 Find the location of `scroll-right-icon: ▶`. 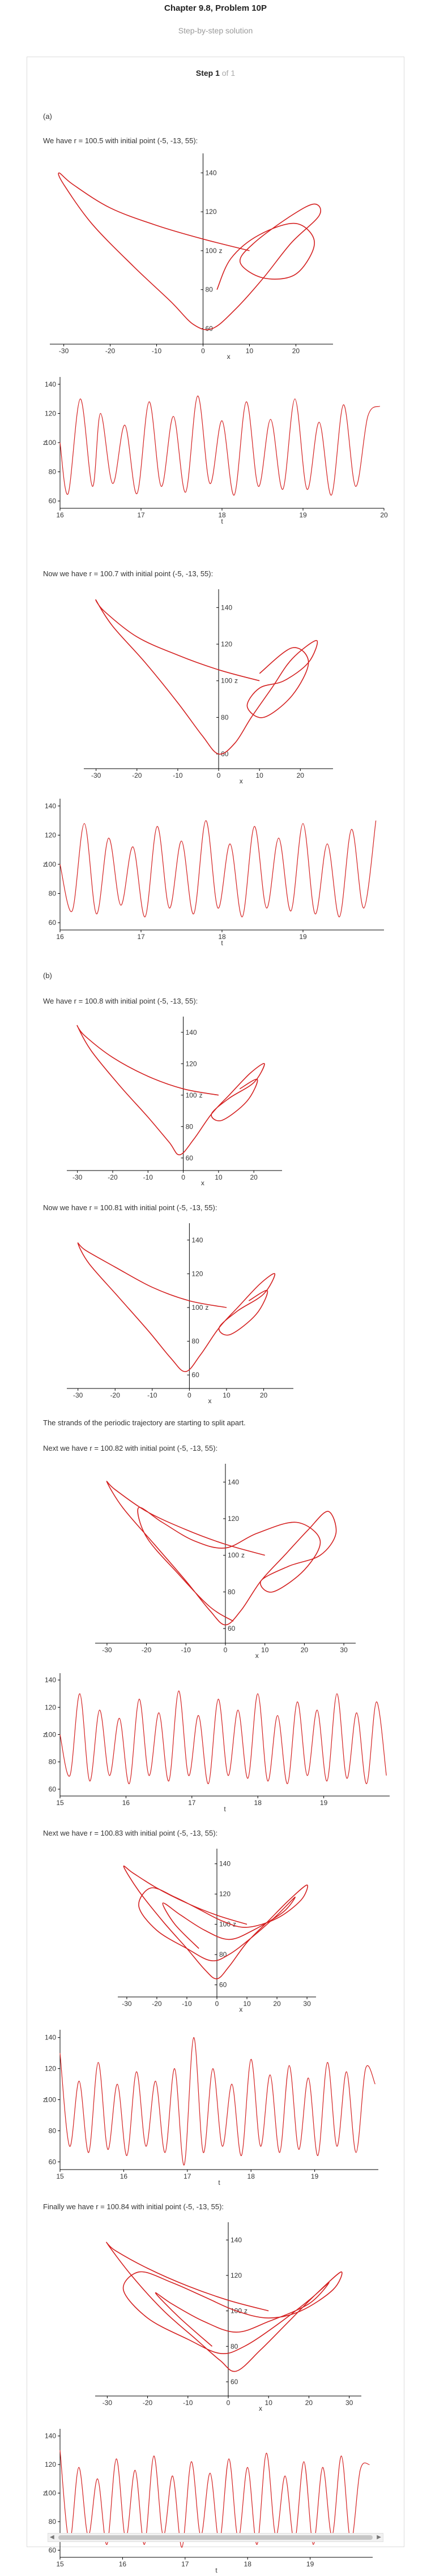

scroll-right-icon: ▶ is located at coordinates (379, 2537).